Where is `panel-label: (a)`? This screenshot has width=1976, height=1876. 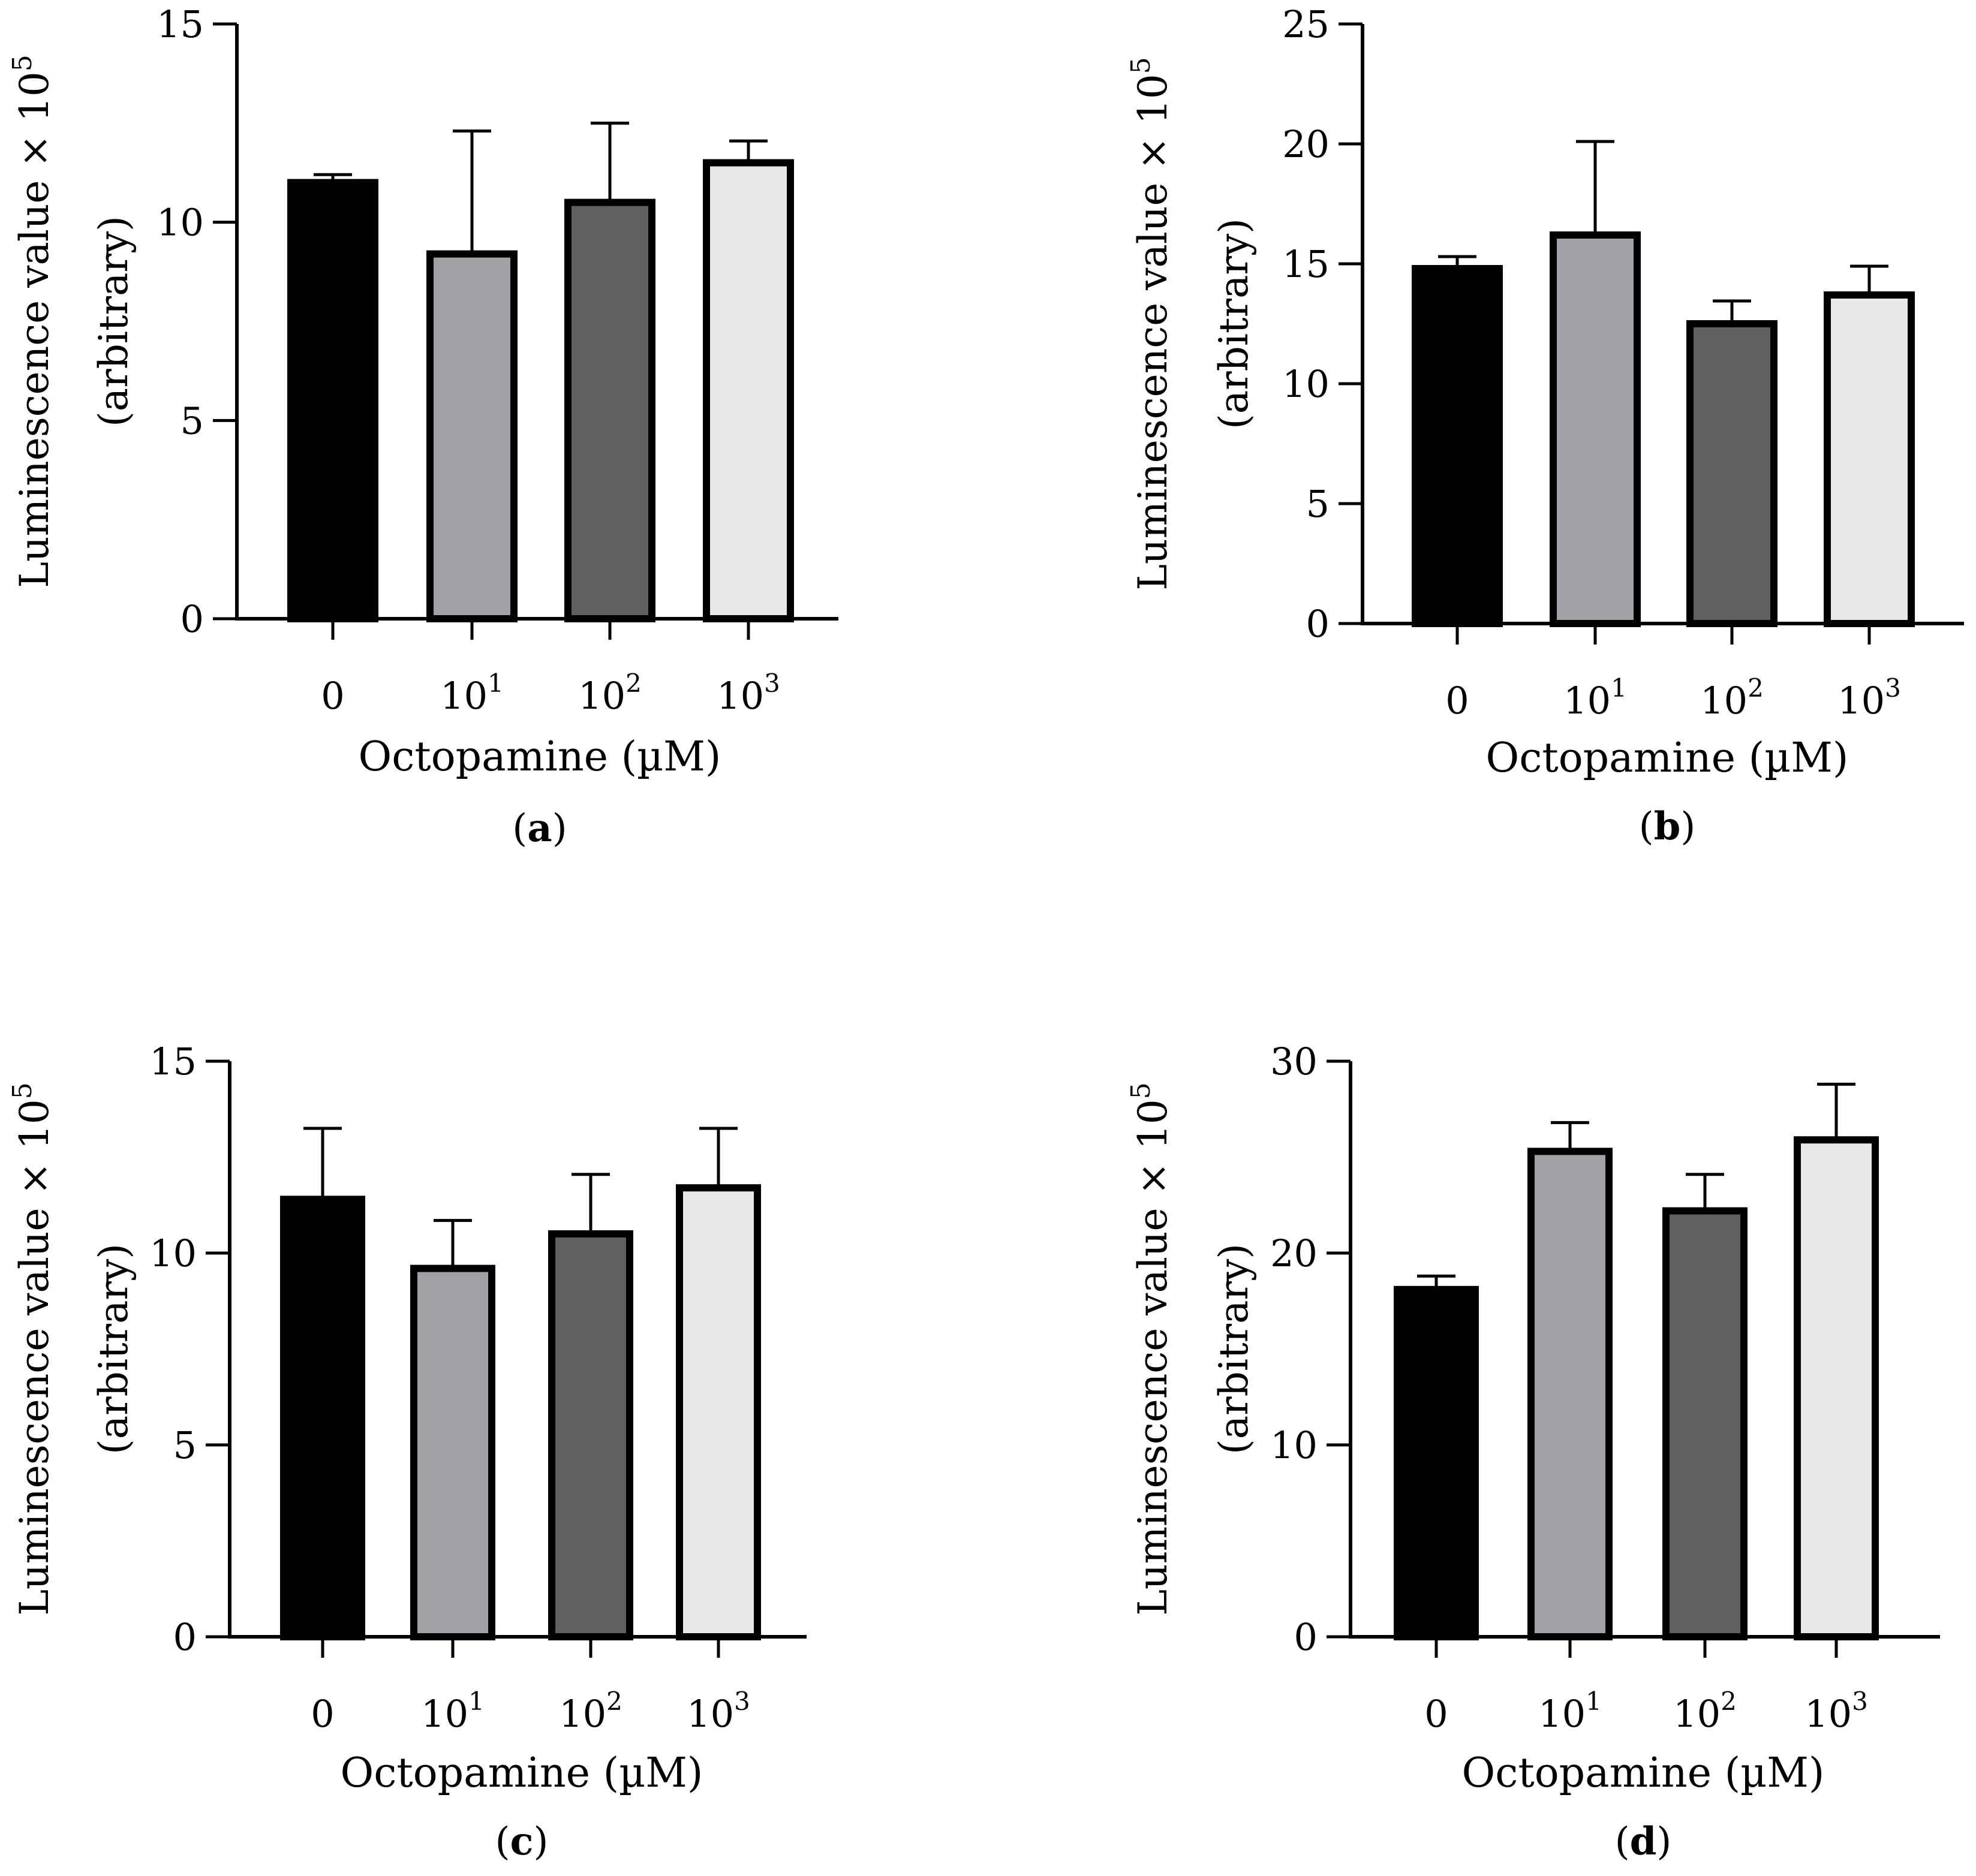 panel-label: (a) is located at coordinates (540, 828).